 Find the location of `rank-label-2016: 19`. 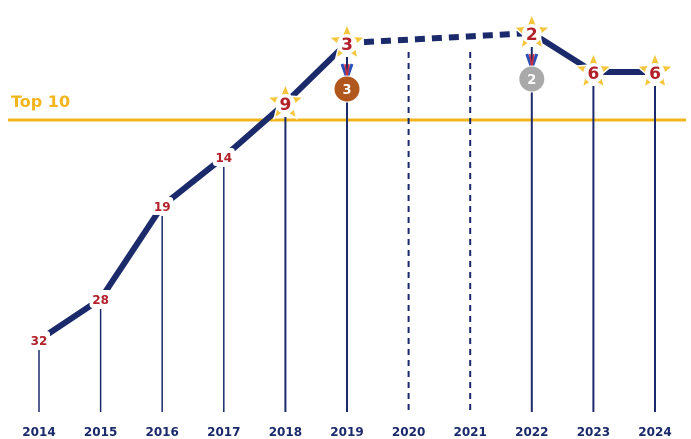

rank-label-2016: 19 is located at coordinates (162, 207).